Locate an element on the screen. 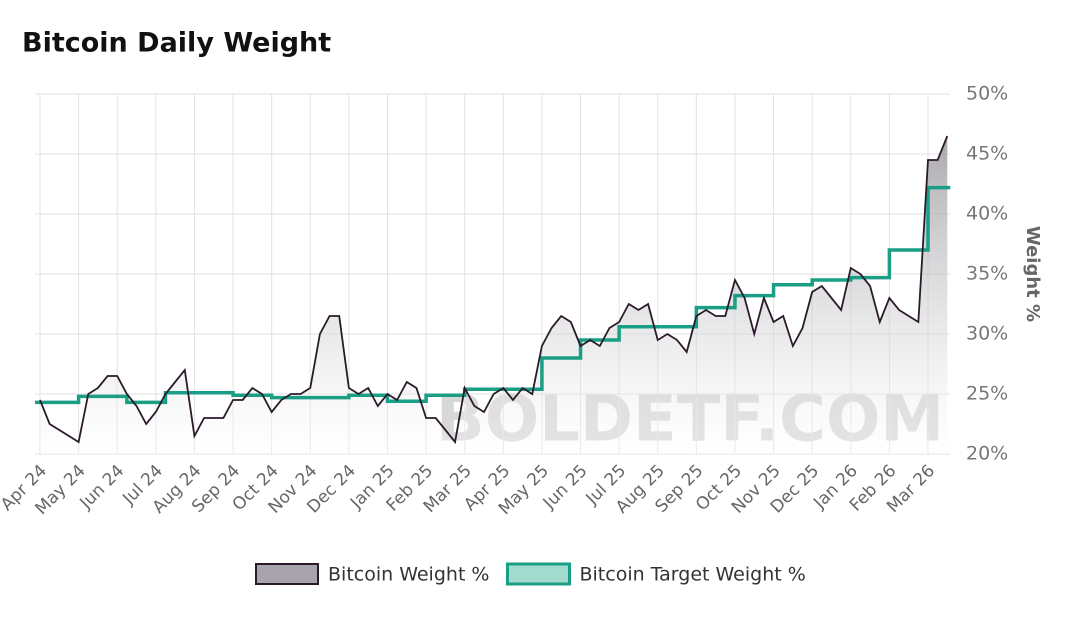 The height and width of the screenshot is (620, 1074). y-axis-title: Weight % is located at coordinates (1032, 274).